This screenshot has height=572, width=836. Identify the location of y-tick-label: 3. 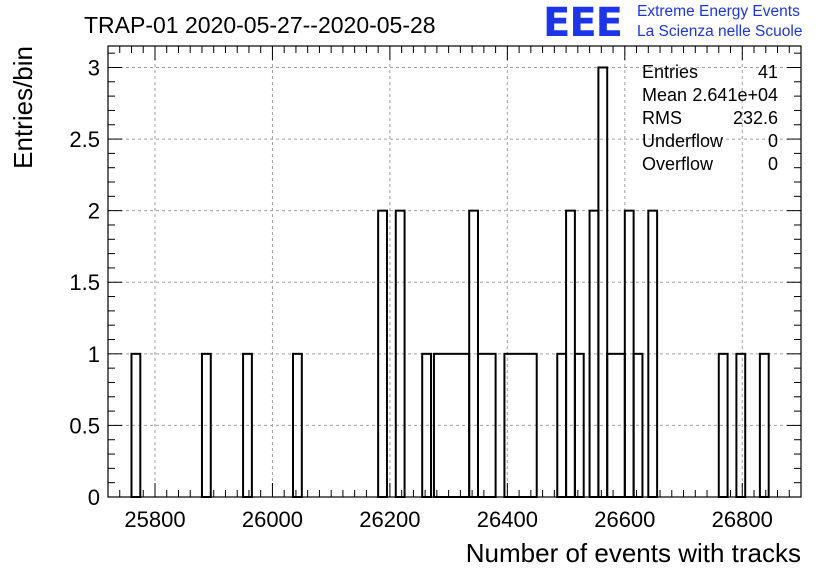
(94, 67).